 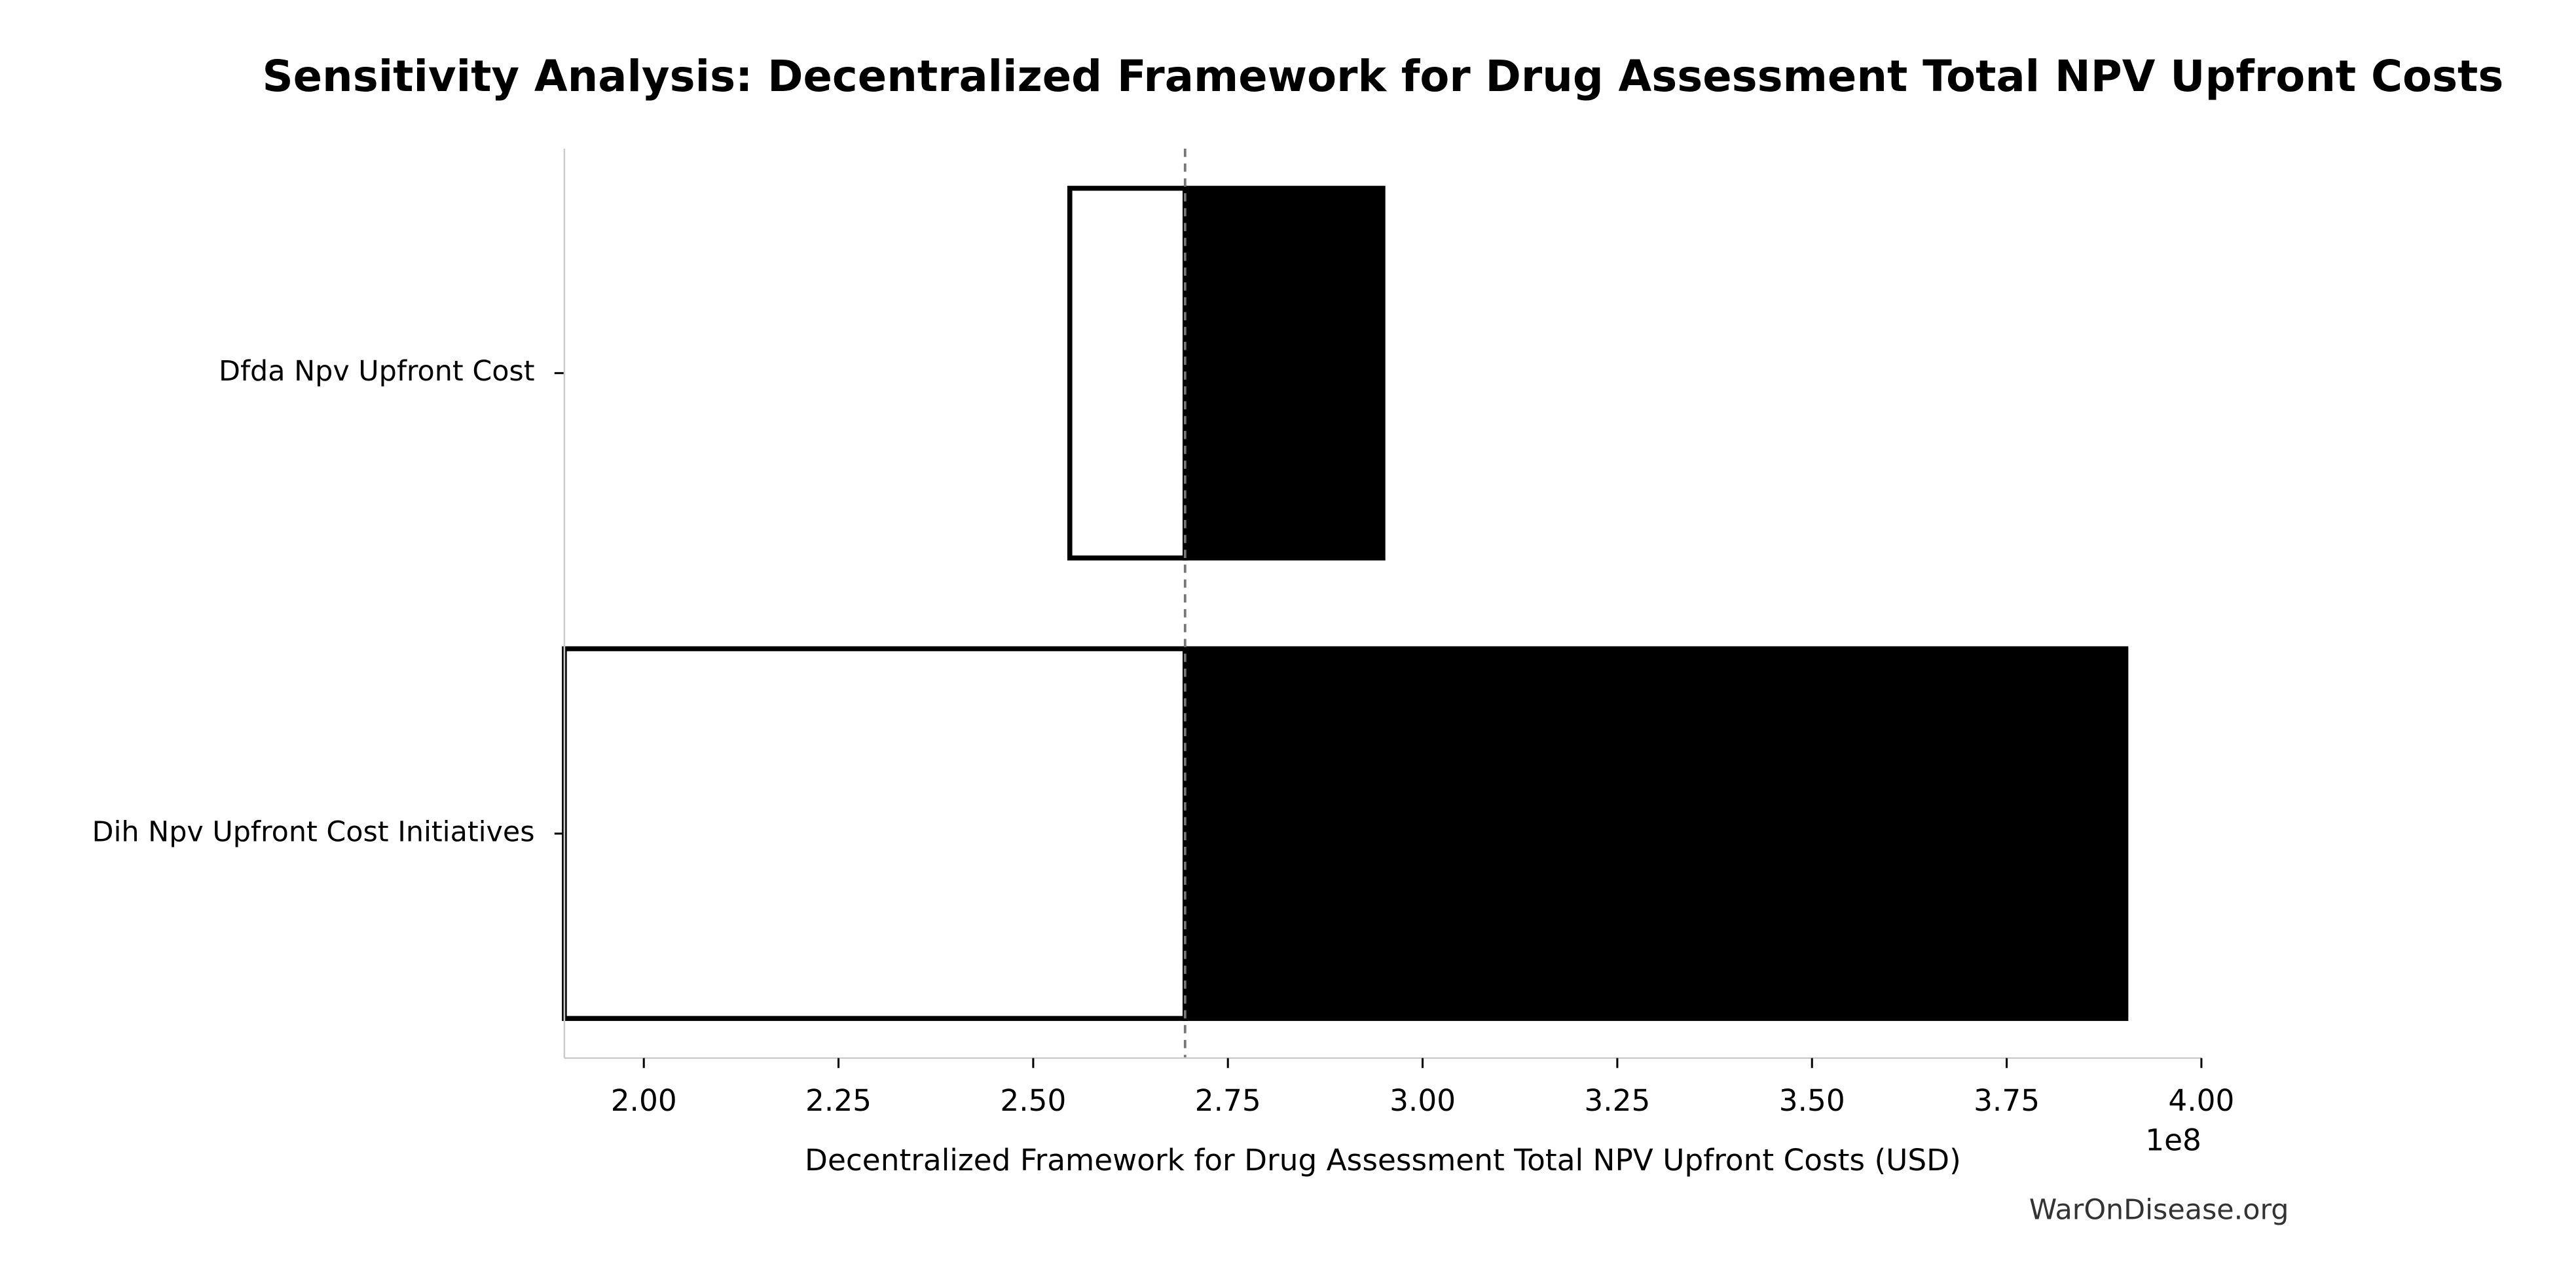 What do you see at coordinates (2007, 1100) in the screenshot?
I see `x-tick-label: 3.75` at bounding box center [2007, 1100].